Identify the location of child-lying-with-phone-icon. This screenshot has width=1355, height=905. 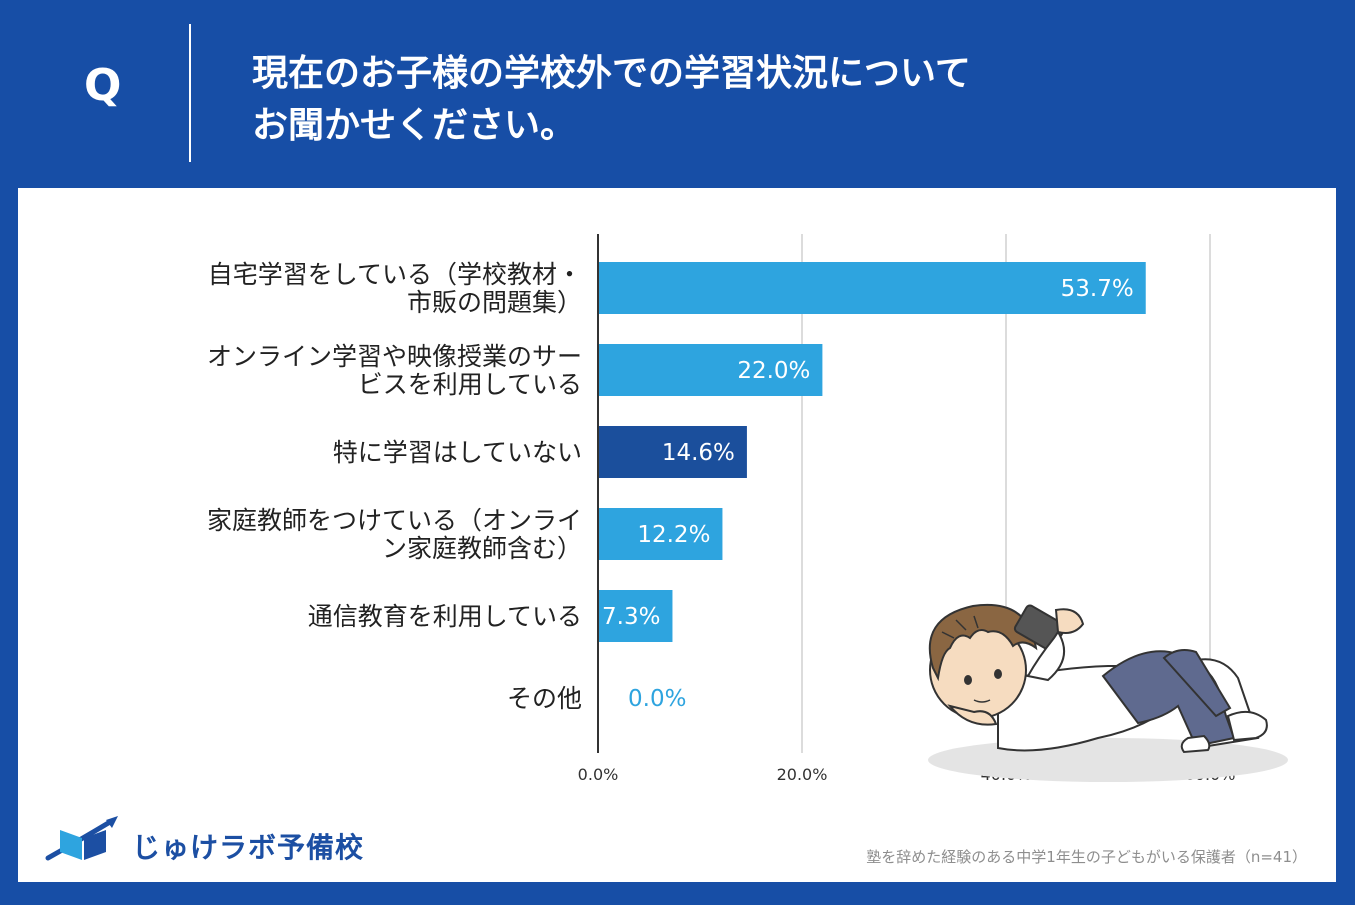
(1108, 692).